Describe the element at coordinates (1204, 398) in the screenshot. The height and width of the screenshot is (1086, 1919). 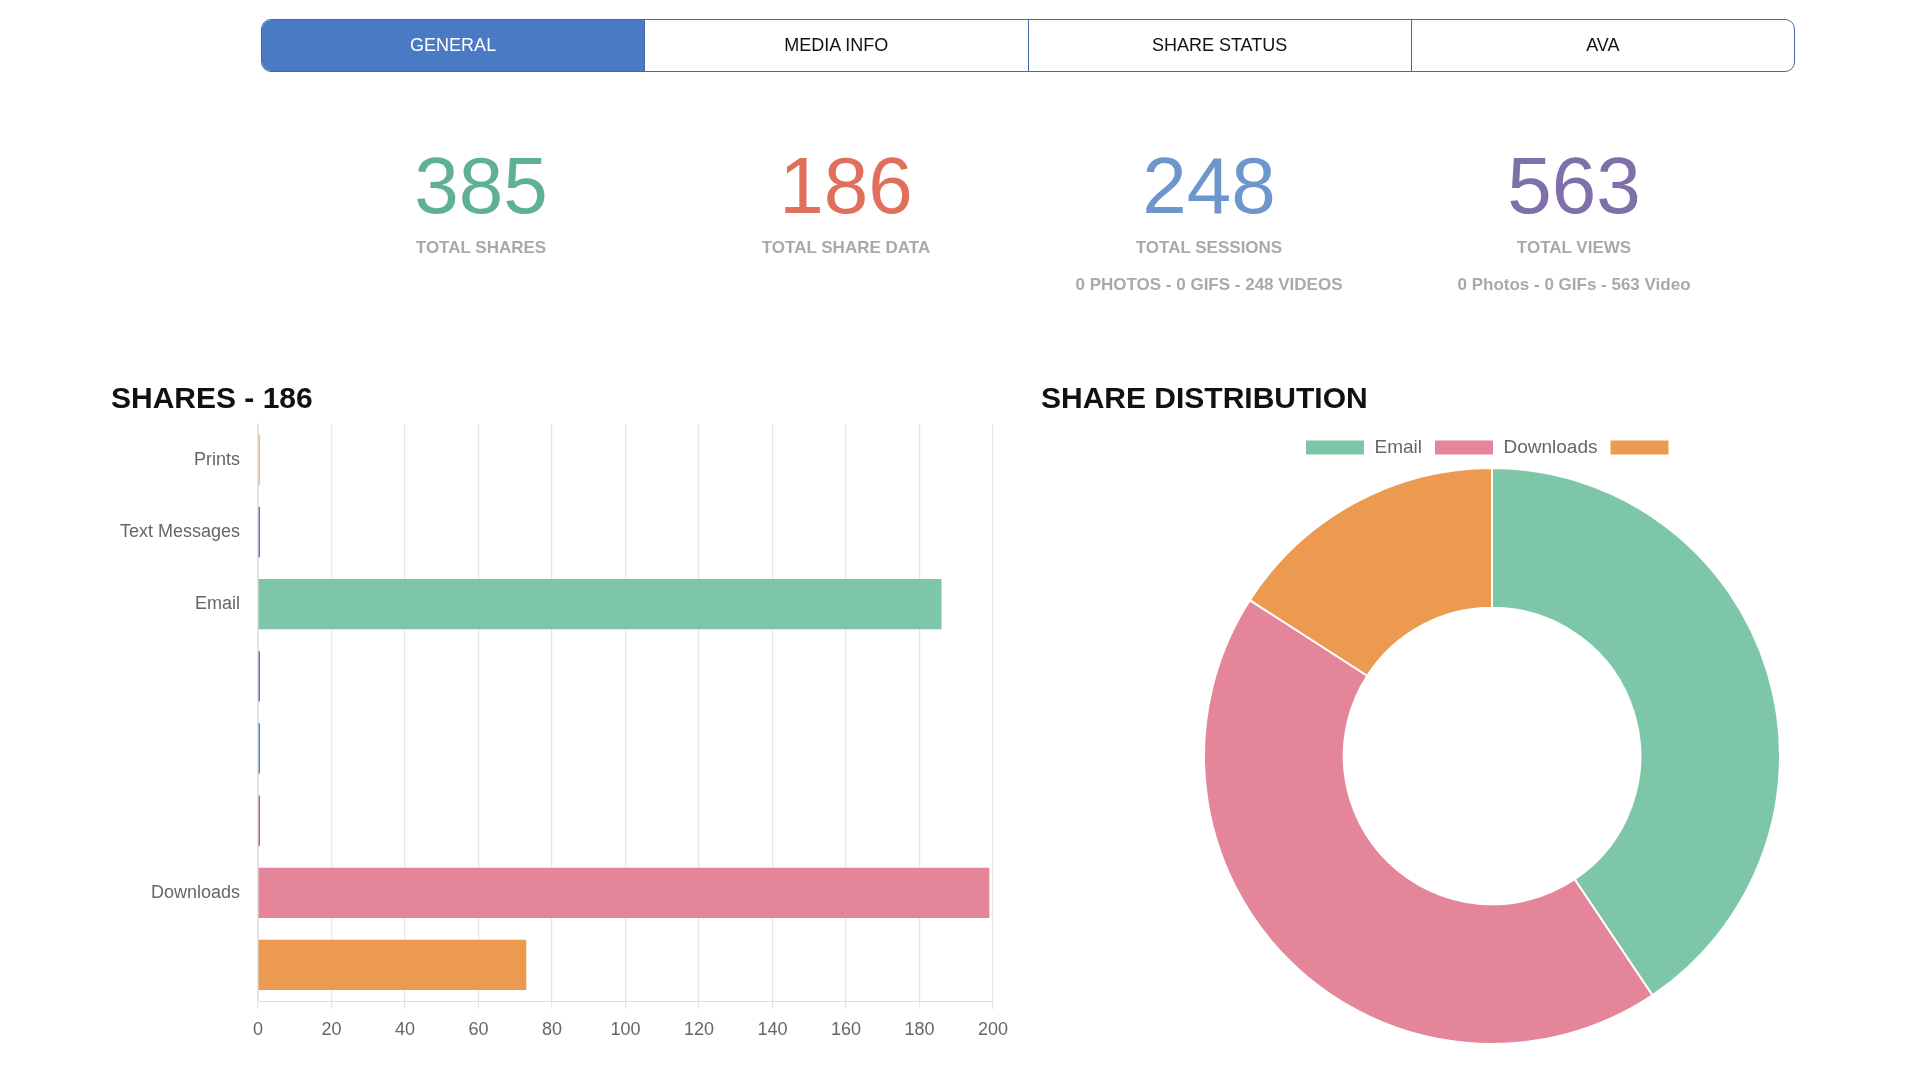
I see `chart-title: SHARE DISTRIBUTION` at that location.